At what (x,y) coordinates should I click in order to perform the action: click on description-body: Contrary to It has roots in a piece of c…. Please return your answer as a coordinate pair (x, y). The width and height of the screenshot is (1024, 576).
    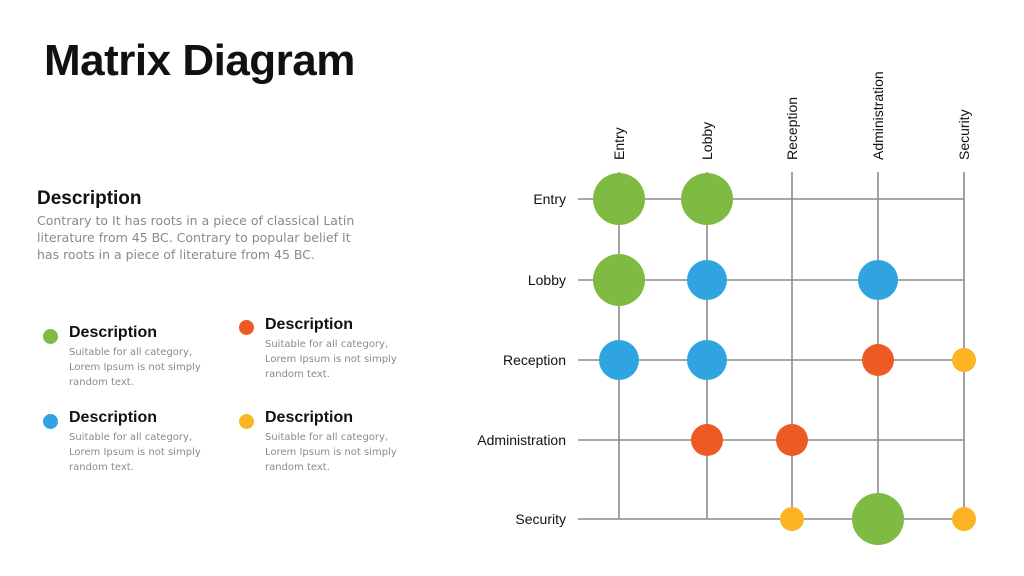
    Looking at the image, I should click on (196, 237).